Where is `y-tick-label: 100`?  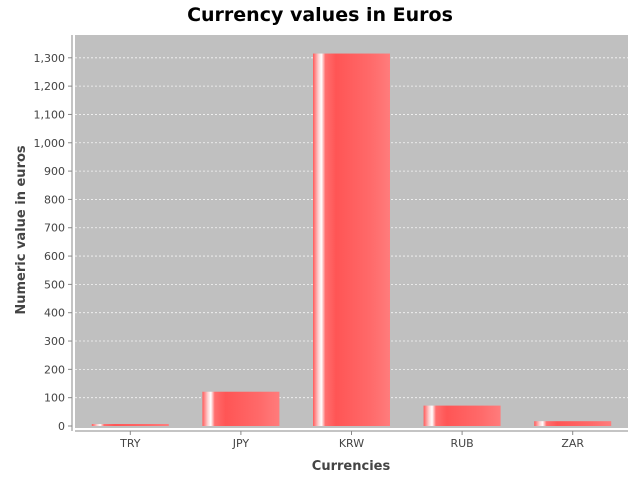
y-tick-label: 100 is located at coordinates (54, 398).